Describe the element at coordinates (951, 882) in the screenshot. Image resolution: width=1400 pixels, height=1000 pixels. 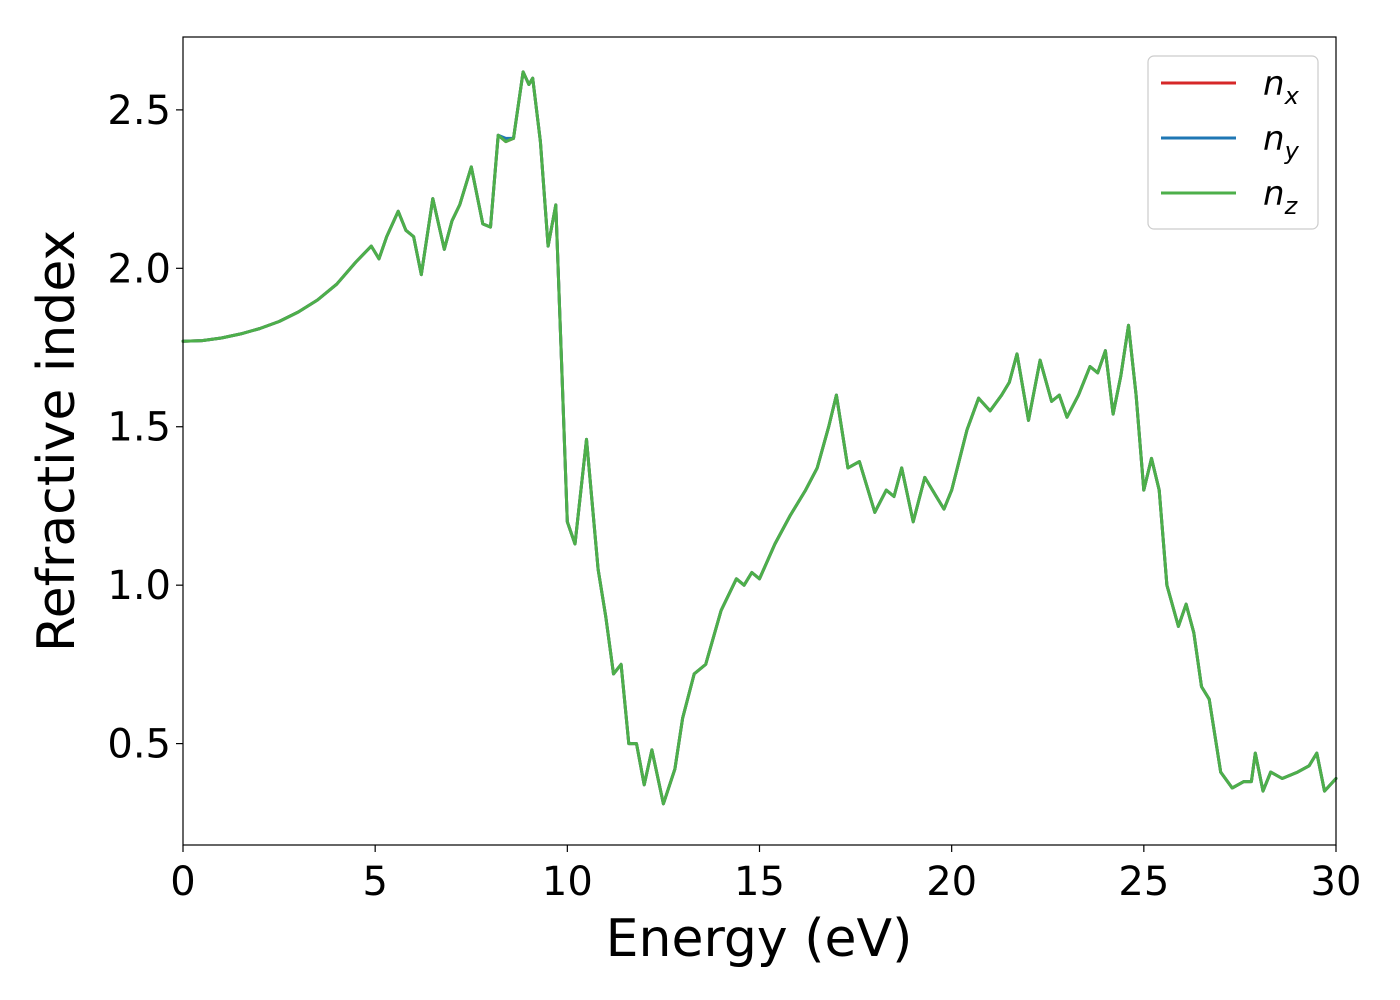
I see `x-tick-label: 20` at that location.